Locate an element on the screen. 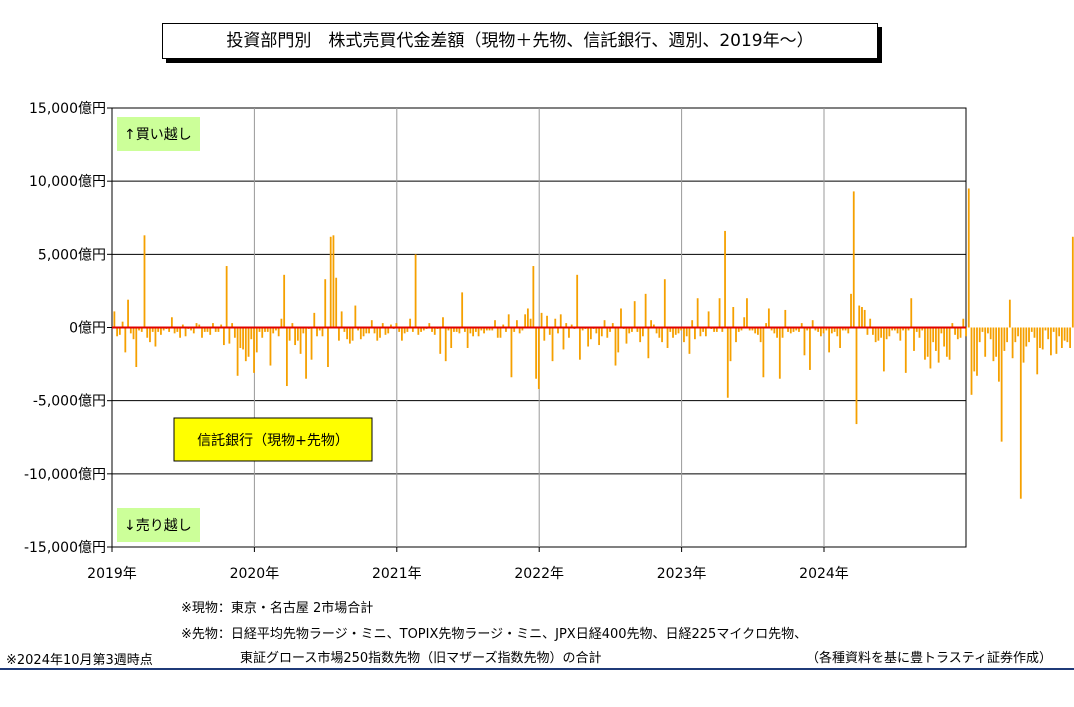 Image resolution: width=1074 pixels, height=707 pixels. y-tick-label: 0億円 is located at coordinates (87, 329).